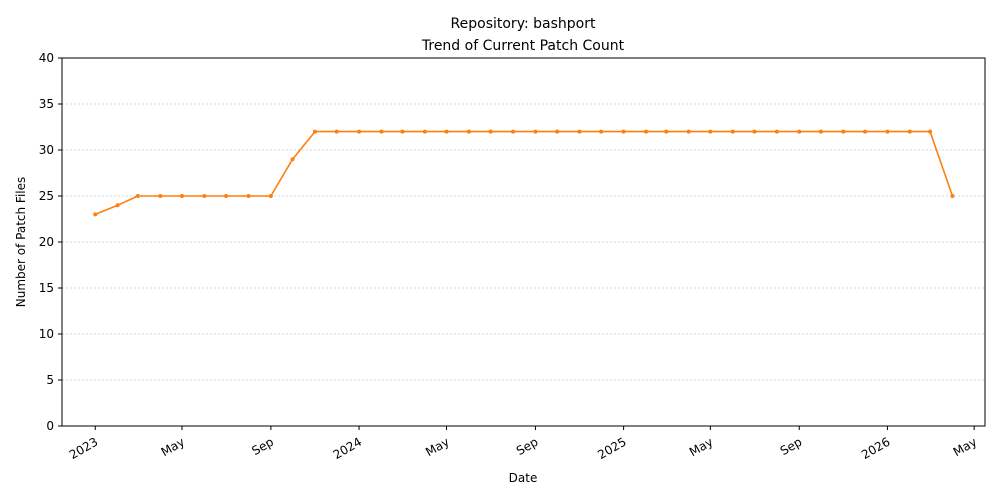  I want to click on y-tick-label: 15, so click(46, 288).